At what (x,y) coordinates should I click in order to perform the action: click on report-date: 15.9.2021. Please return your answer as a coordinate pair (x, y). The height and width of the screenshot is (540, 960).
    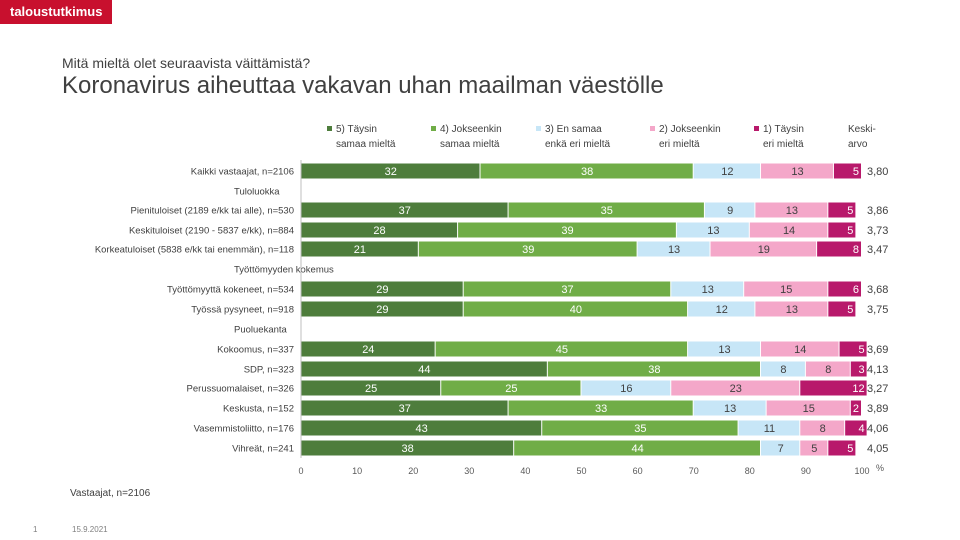
    Looking at the image, I should click on (90, 529).